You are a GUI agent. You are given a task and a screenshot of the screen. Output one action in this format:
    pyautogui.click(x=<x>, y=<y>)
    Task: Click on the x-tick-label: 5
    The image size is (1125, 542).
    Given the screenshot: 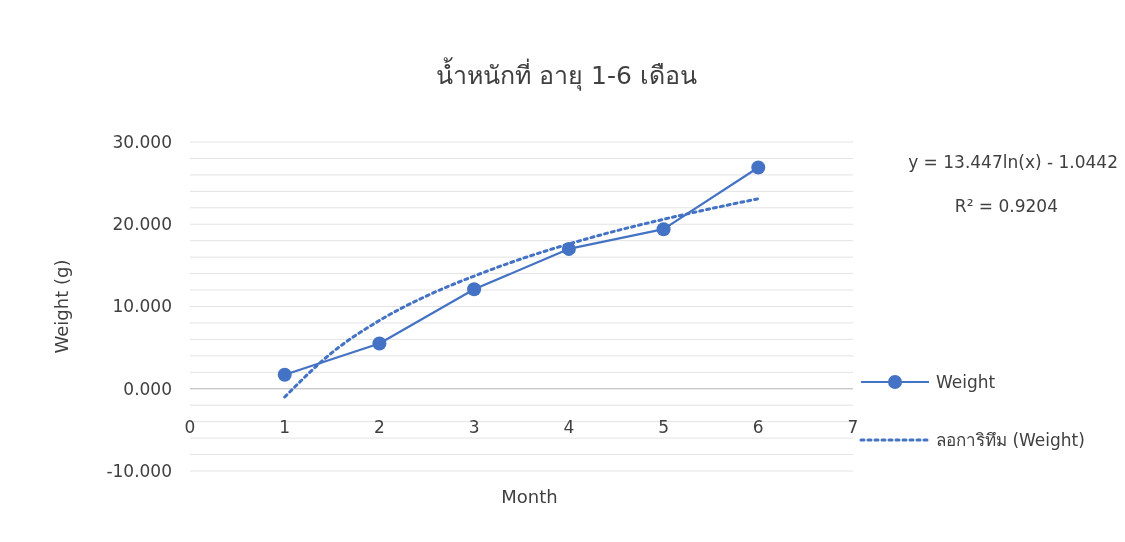 What is the action you would take?
    pyautogui.click(x=663, y=426)
    